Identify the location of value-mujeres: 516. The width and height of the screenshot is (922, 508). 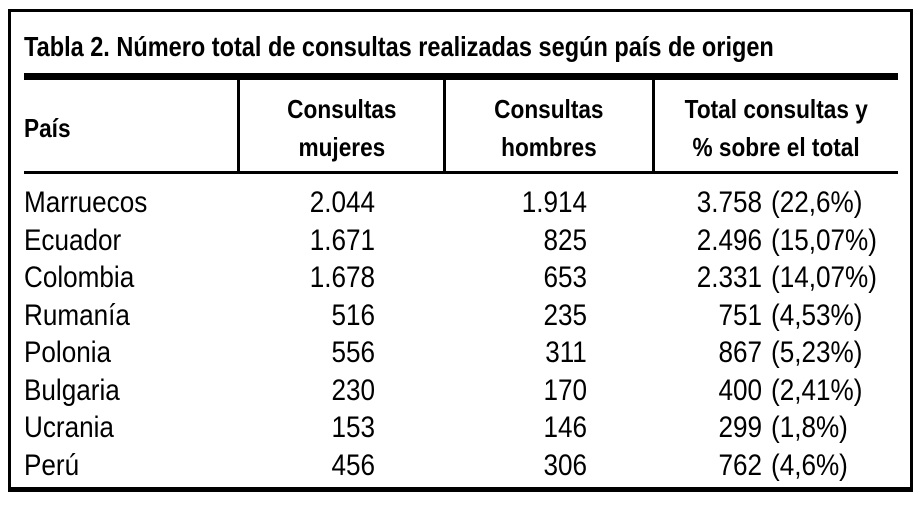
(353, 315).